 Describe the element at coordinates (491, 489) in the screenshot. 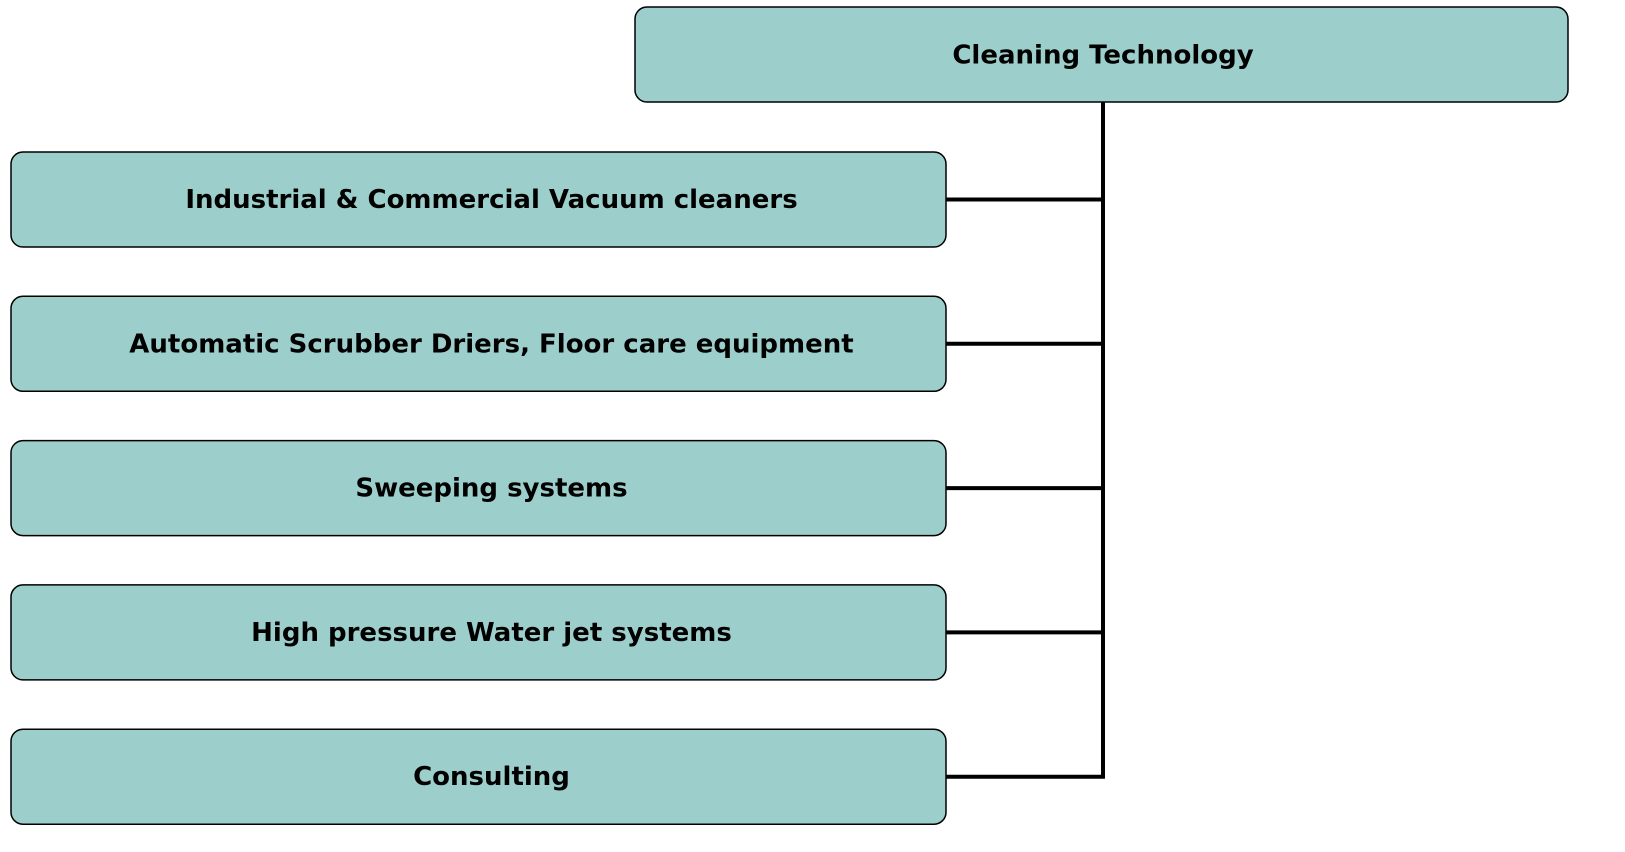

I see `child-label: Sweeping systems` at that location.